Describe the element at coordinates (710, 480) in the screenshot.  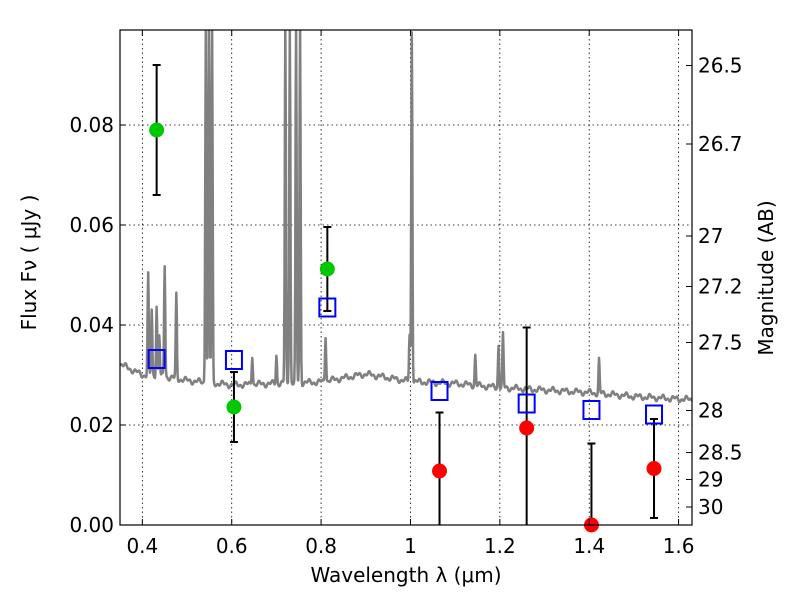
I see `y2-tick-label: 29` at that location.